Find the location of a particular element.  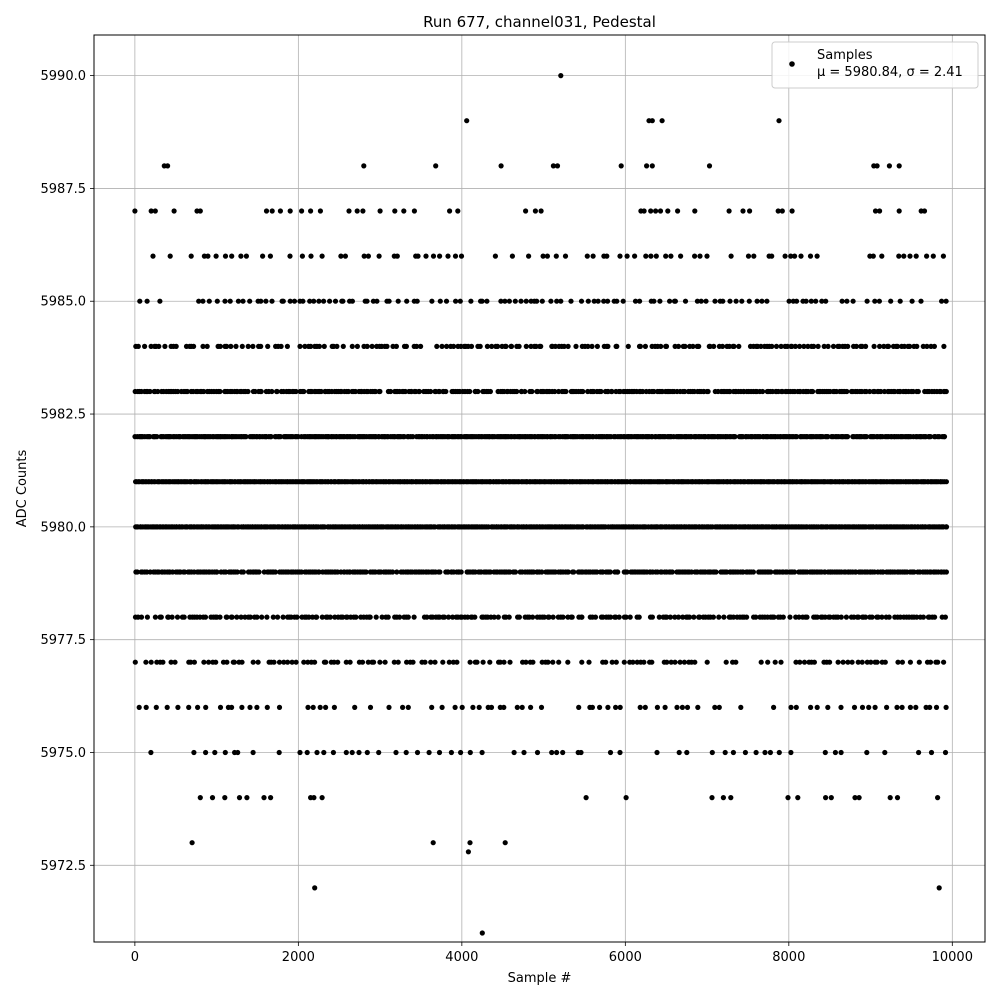

x-axis-title: Sample # is located at coordinates (540, 978).